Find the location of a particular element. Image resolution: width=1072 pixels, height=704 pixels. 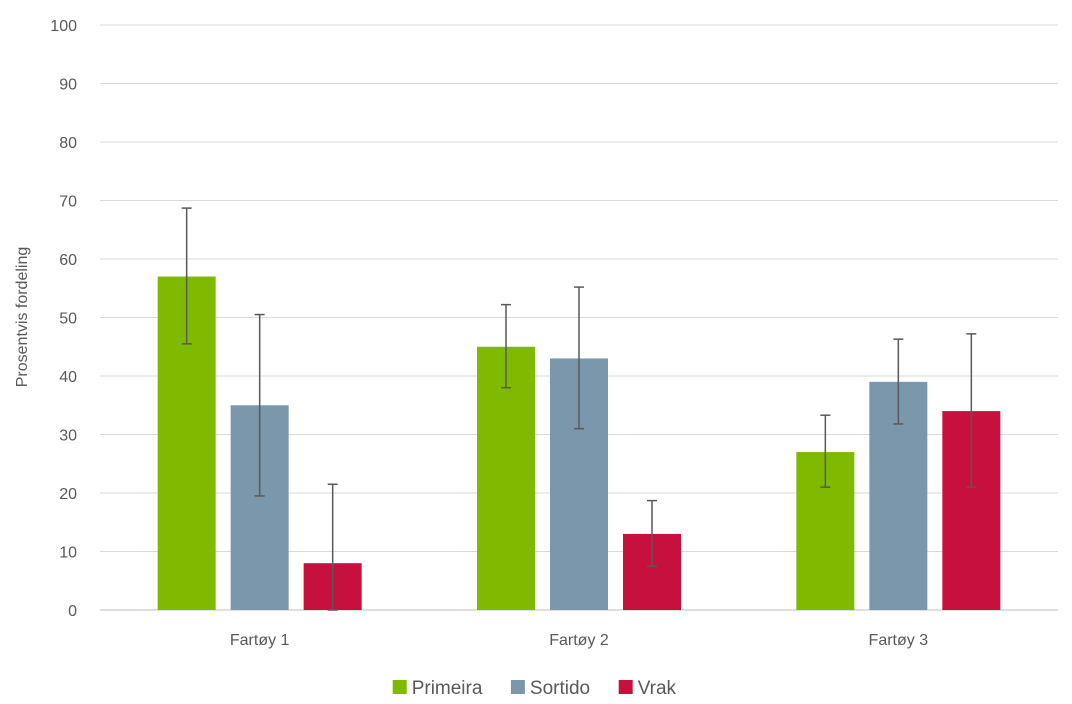

y-axis-ticks: 0 10 20 30 40 50 60 70 80 90 100 is located at coordinates (63, 319).